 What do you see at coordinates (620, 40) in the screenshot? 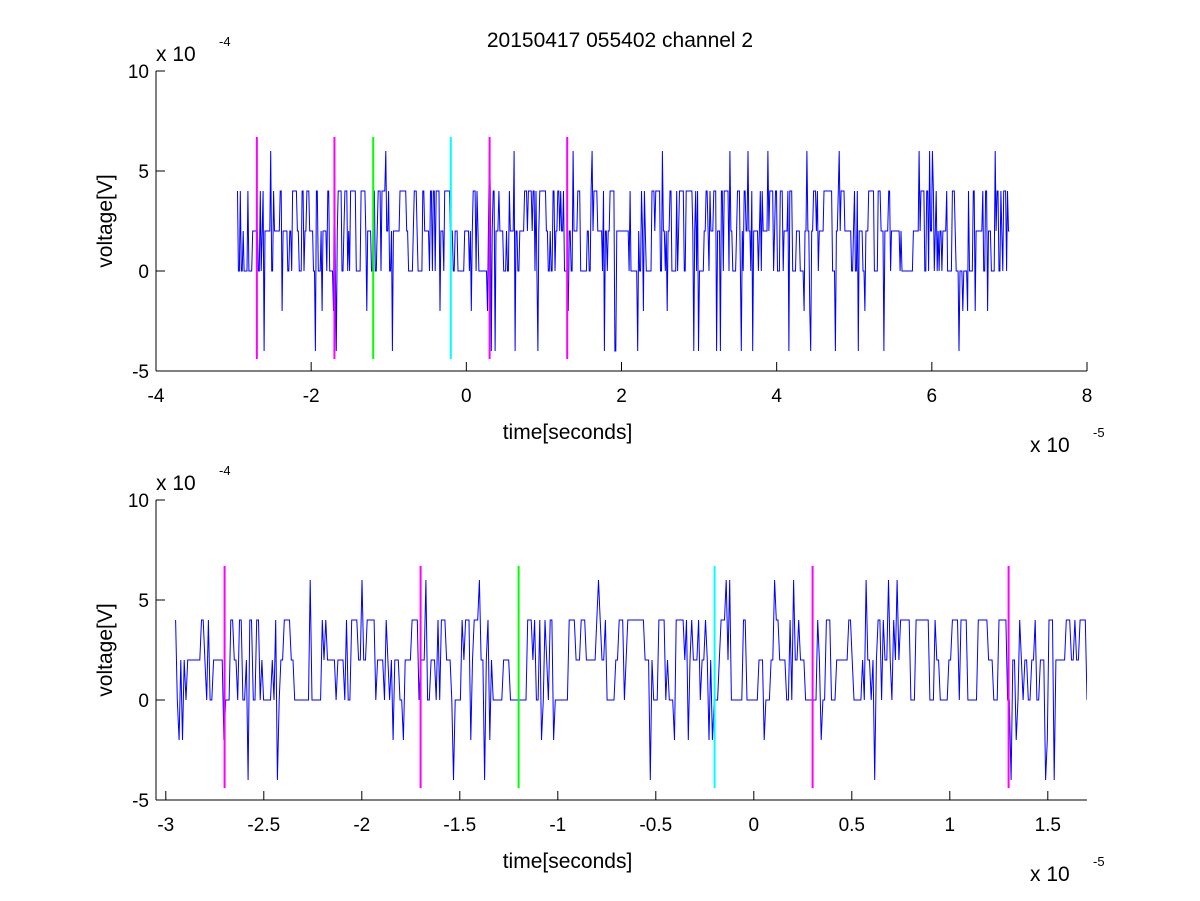
I see `figure-title: 20150417 055402 channel 2` at bounding box center [620, 40].